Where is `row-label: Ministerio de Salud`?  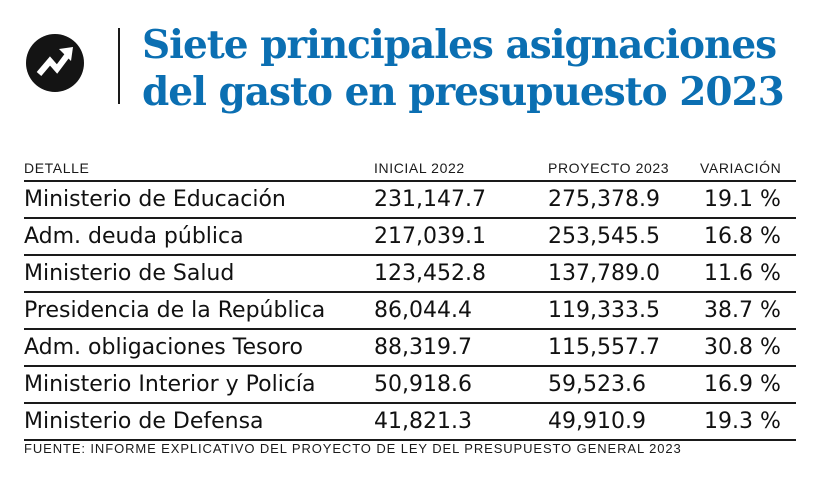
row-label: Ministerio de Salud is located at coordinates (129, 273).